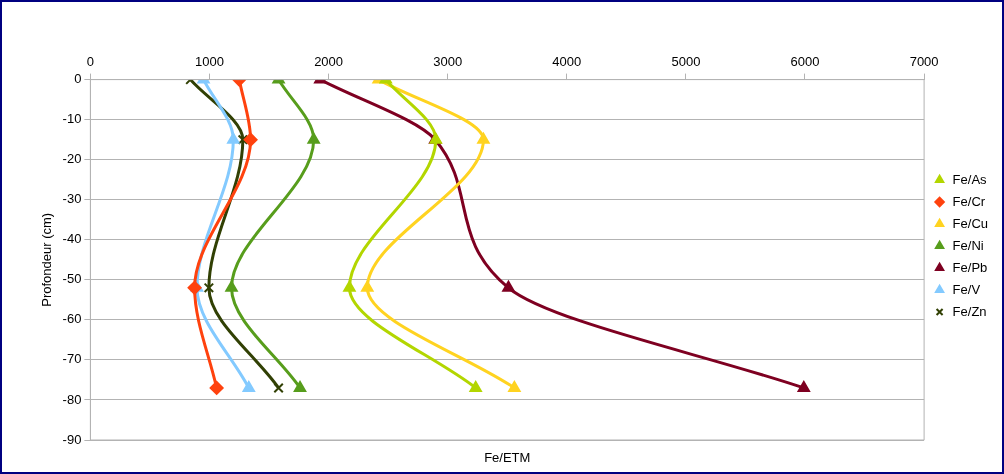  Describe the element at coordinates (966, 289) in the screenshot. I see `legend-label: Fe/V` at that location.